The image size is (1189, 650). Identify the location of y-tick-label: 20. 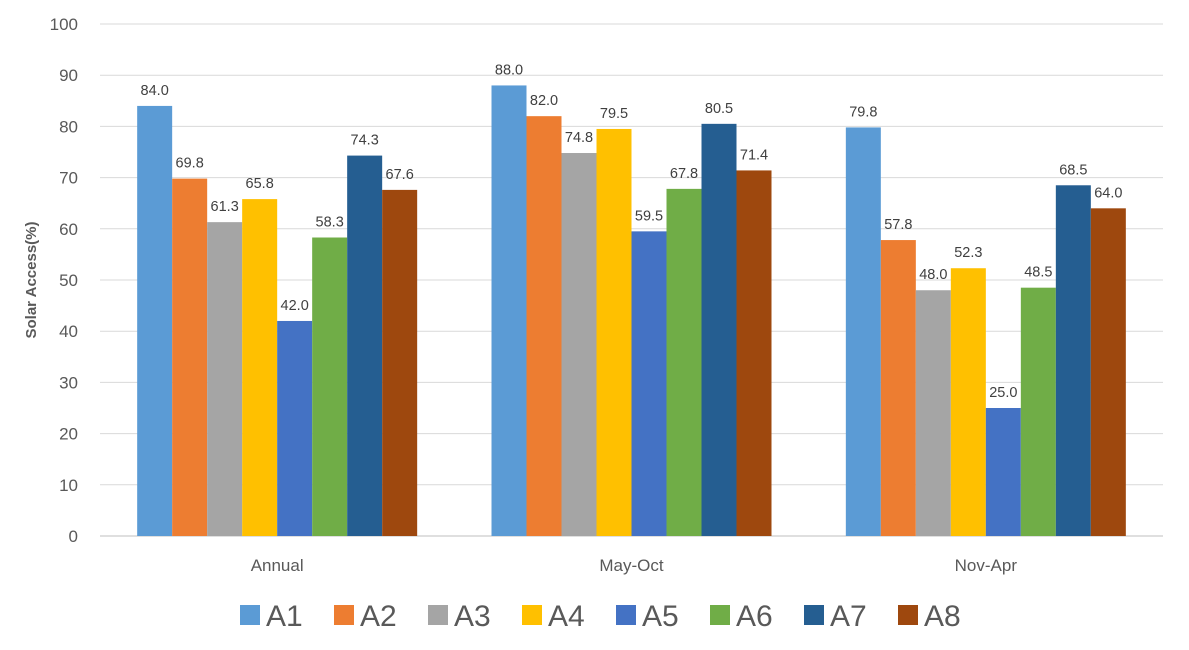
(68, 434).